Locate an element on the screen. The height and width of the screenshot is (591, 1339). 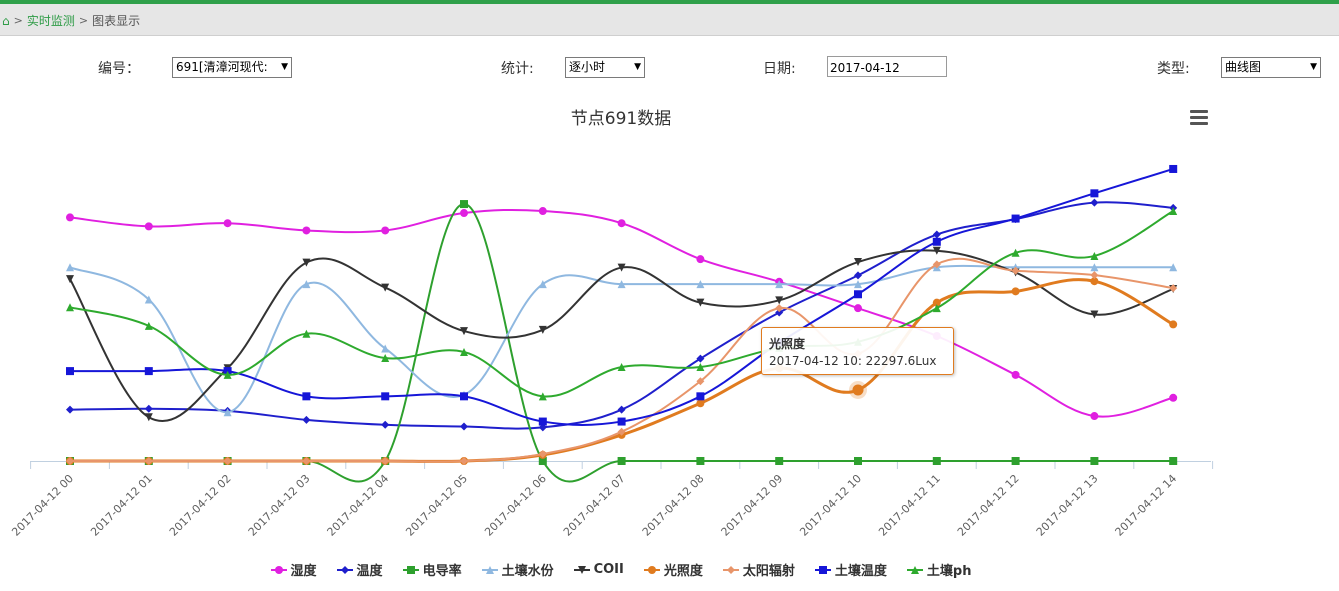
x-tick-label: 2017-04-12 08 is located at coordinates (673, 505).